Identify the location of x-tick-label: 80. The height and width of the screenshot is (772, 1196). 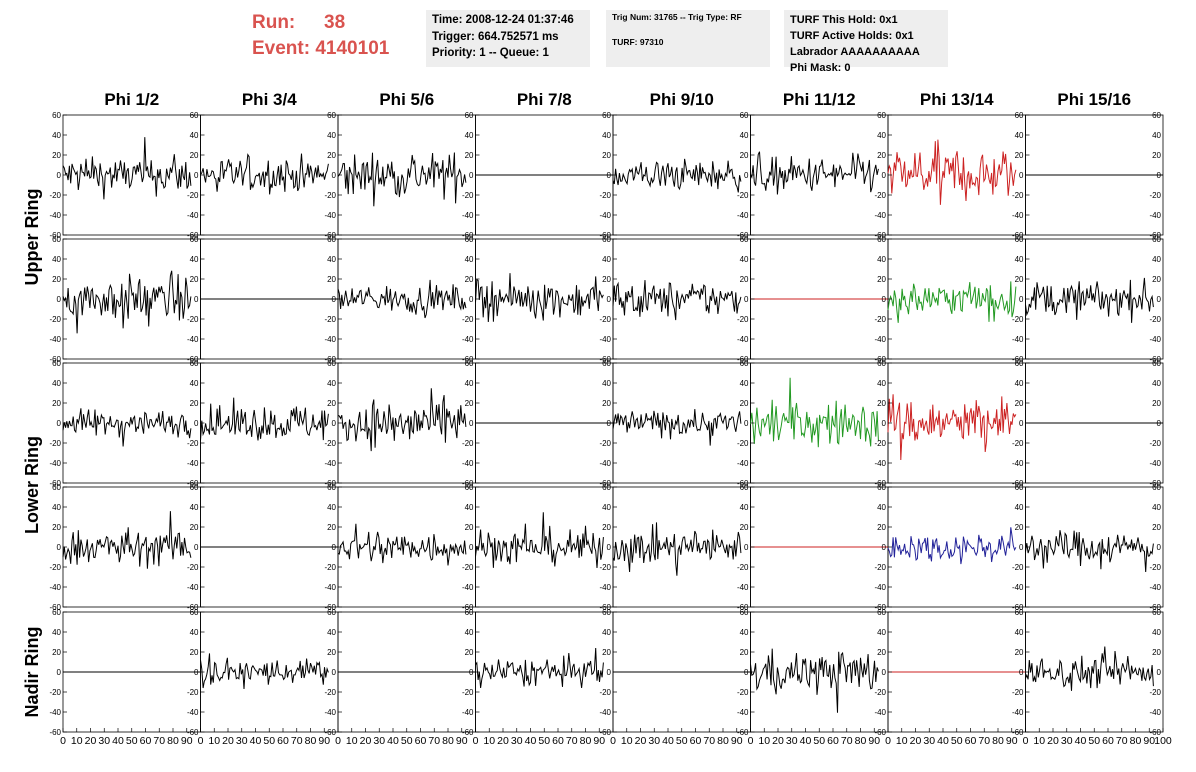
(586, 741).